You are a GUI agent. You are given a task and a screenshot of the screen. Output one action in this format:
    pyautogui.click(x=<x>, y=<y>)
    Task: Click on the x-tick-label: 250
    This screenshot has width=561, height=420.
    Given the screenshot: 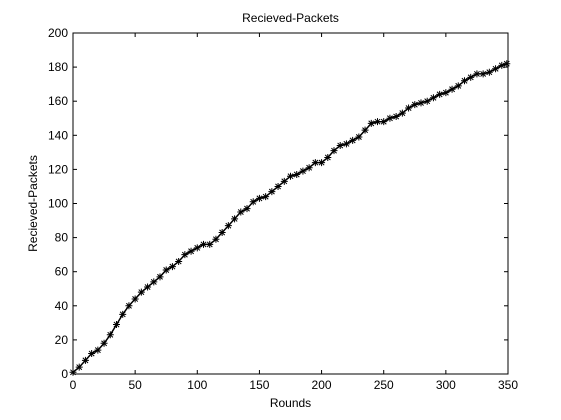 What is the action you would take?
    pyautogui.click(x=384, y=385)
    